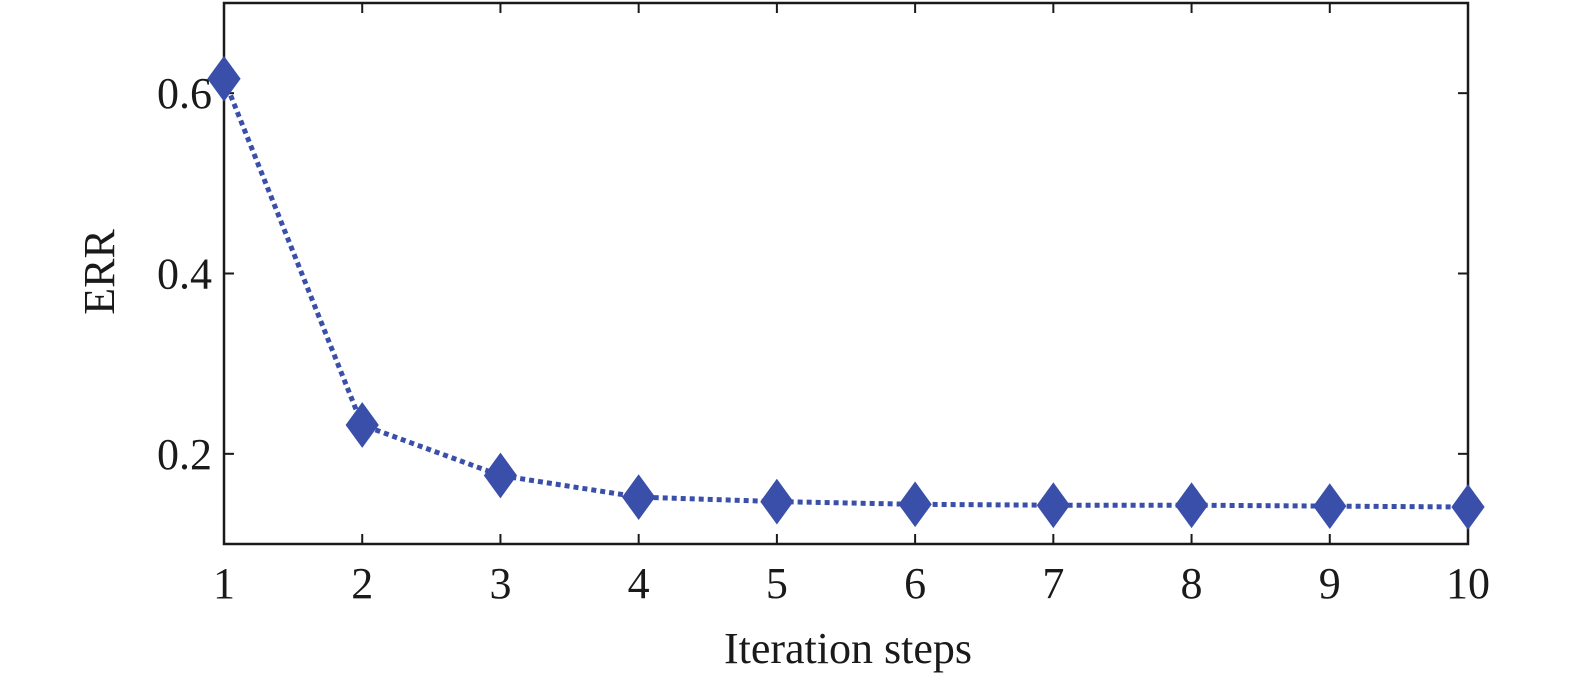 This screenshot has width=1575, height=681. Describe the element at coordinates (224, 583) in the screenshot. I see `x-tick-label: 1` at that location.